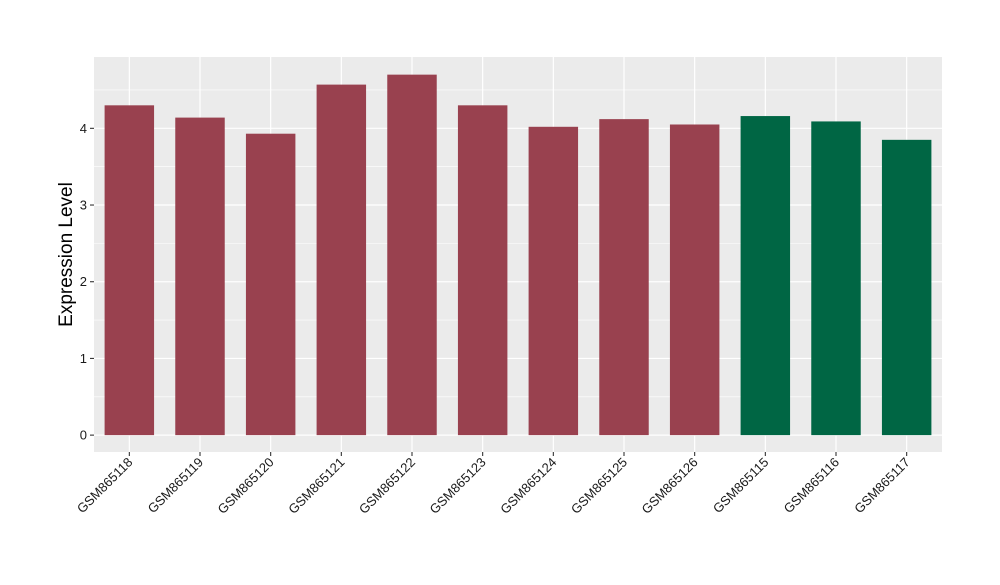 This screenshot has width=1000, height=585. What do you see at coordinates (176, 486) in the screenshot?
I see `x-tick-label: GSM865119` at bounding box center [176, 486].